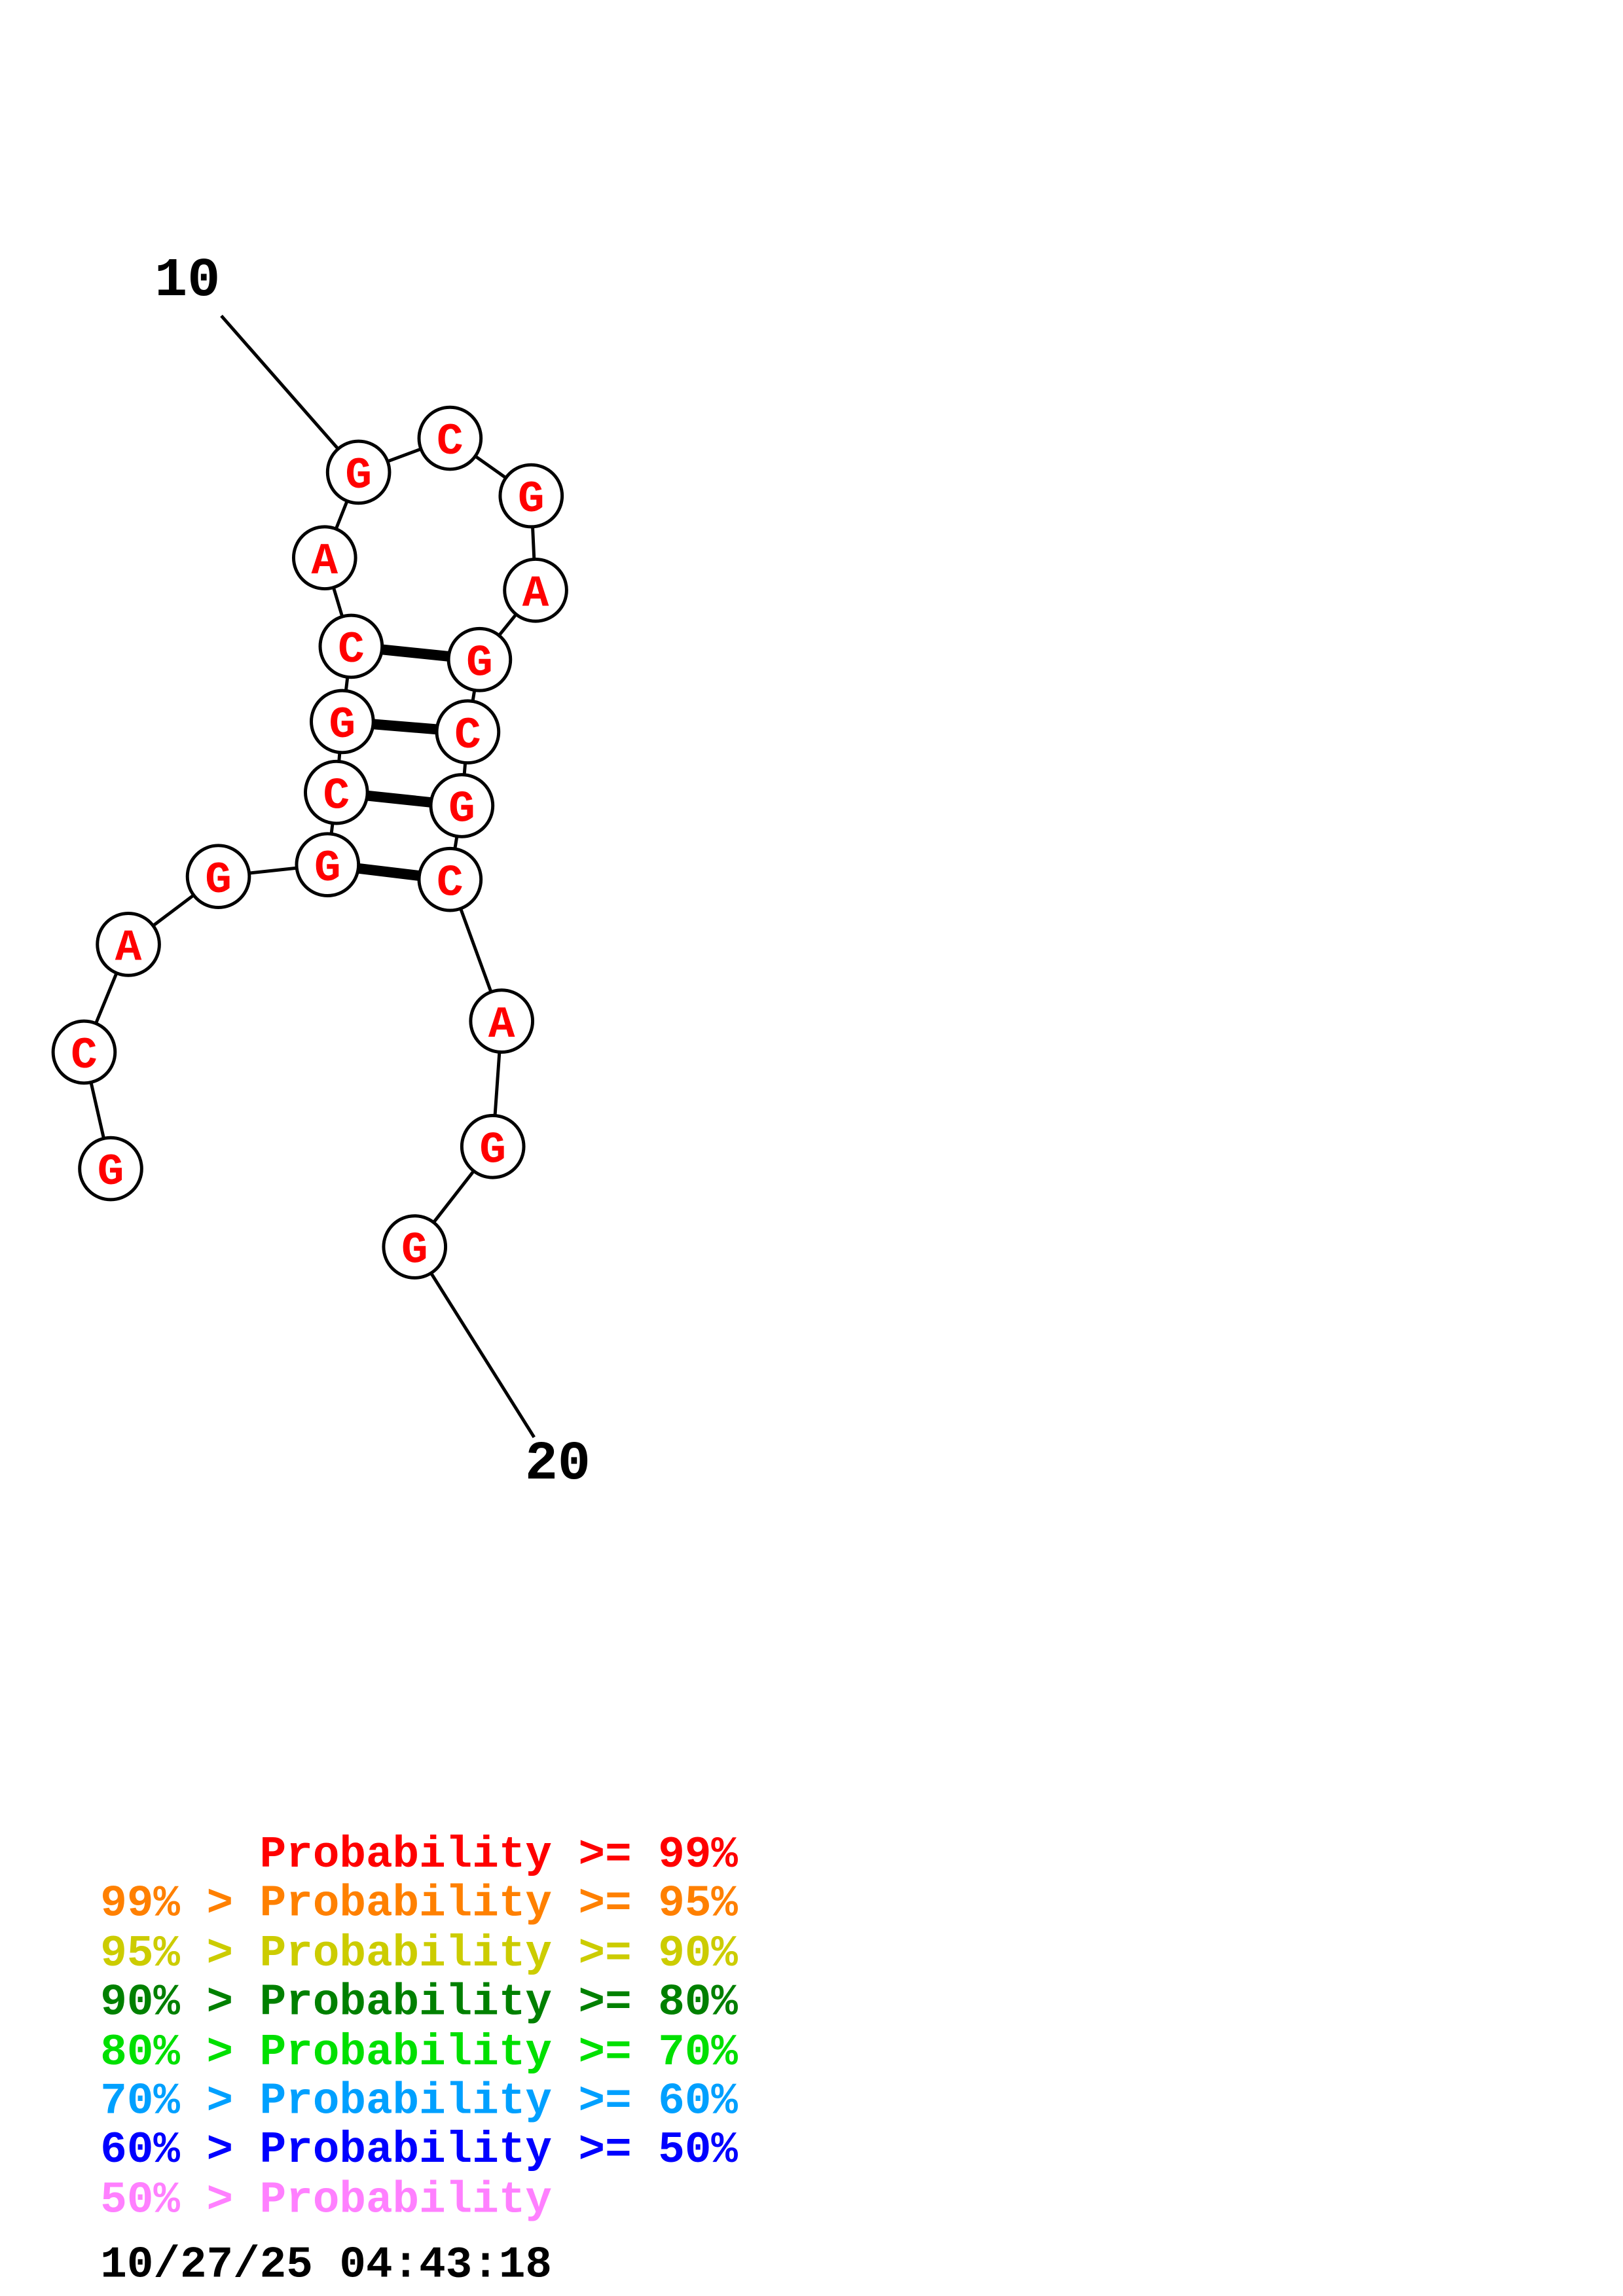  I want to click on position-label: 10, so click(187, 281).